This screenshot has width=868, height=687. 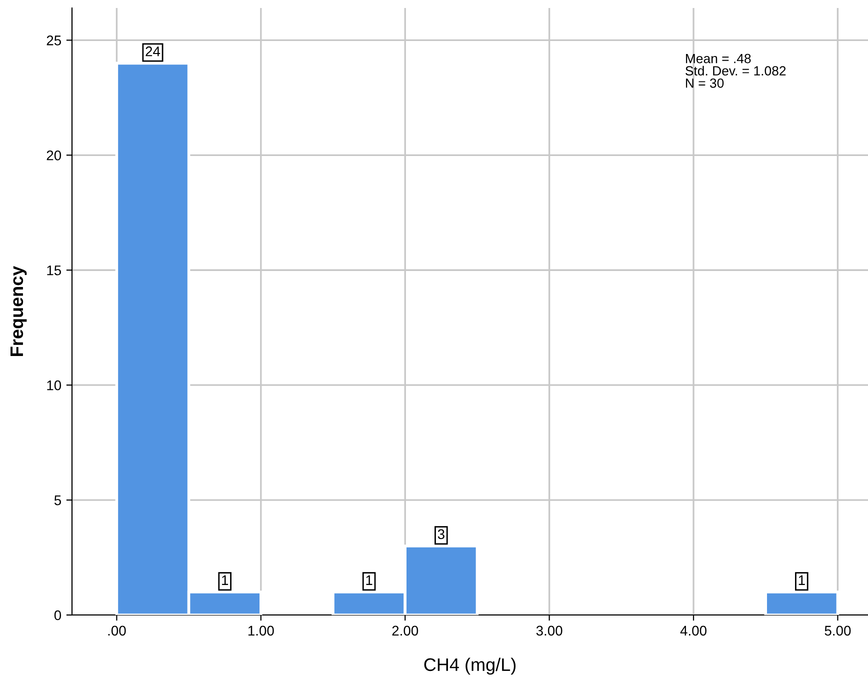 What do you see at coordinates (57, 501) in the screenshot?
I see `y-tick-label: 5` at bounding box center [57, 501].